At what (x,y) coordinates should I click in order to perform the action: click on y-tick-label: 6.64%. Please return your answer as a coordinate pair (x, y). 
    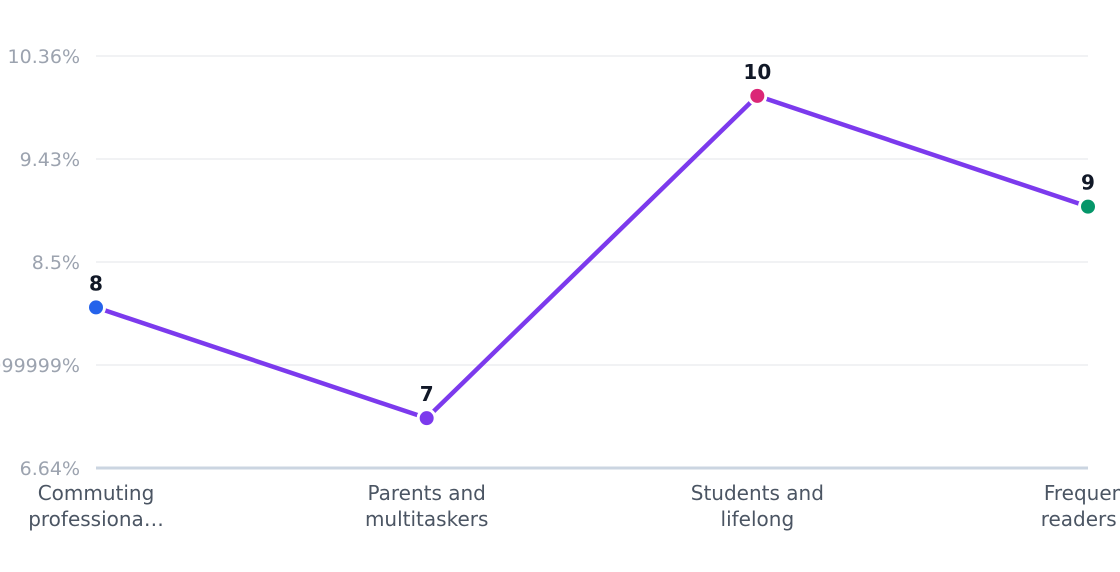
    Looking at the image, I should click on (50, 469).